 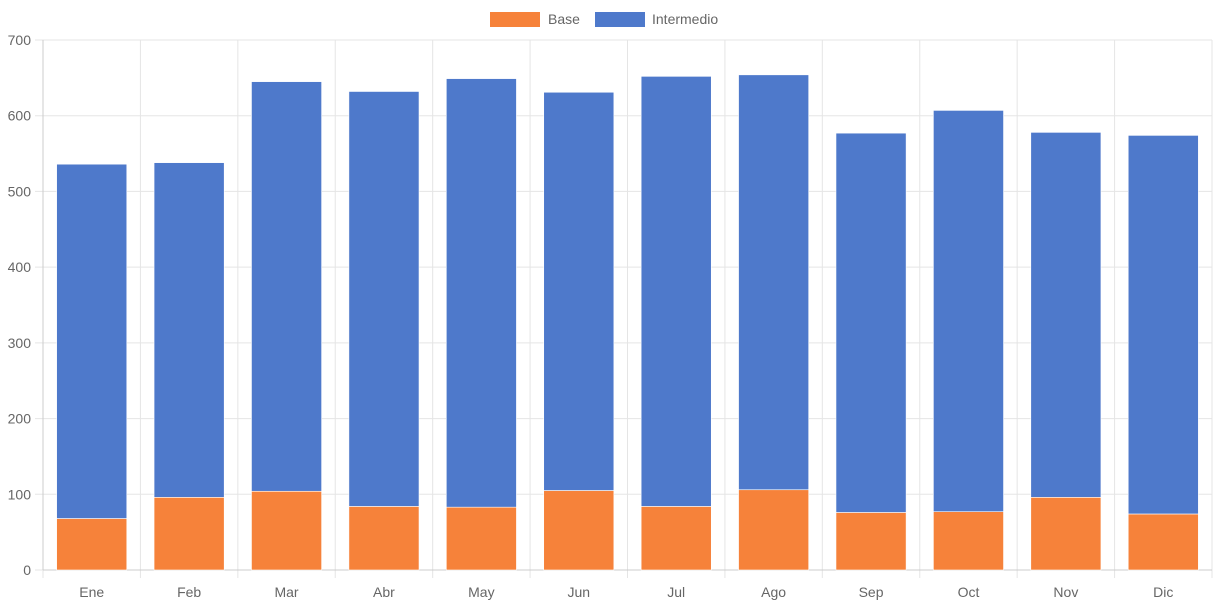 What do you see at coordinates (20, 343) in the screenshot?
I see `y-tick-label: 300` at bounding box center [20, 343].